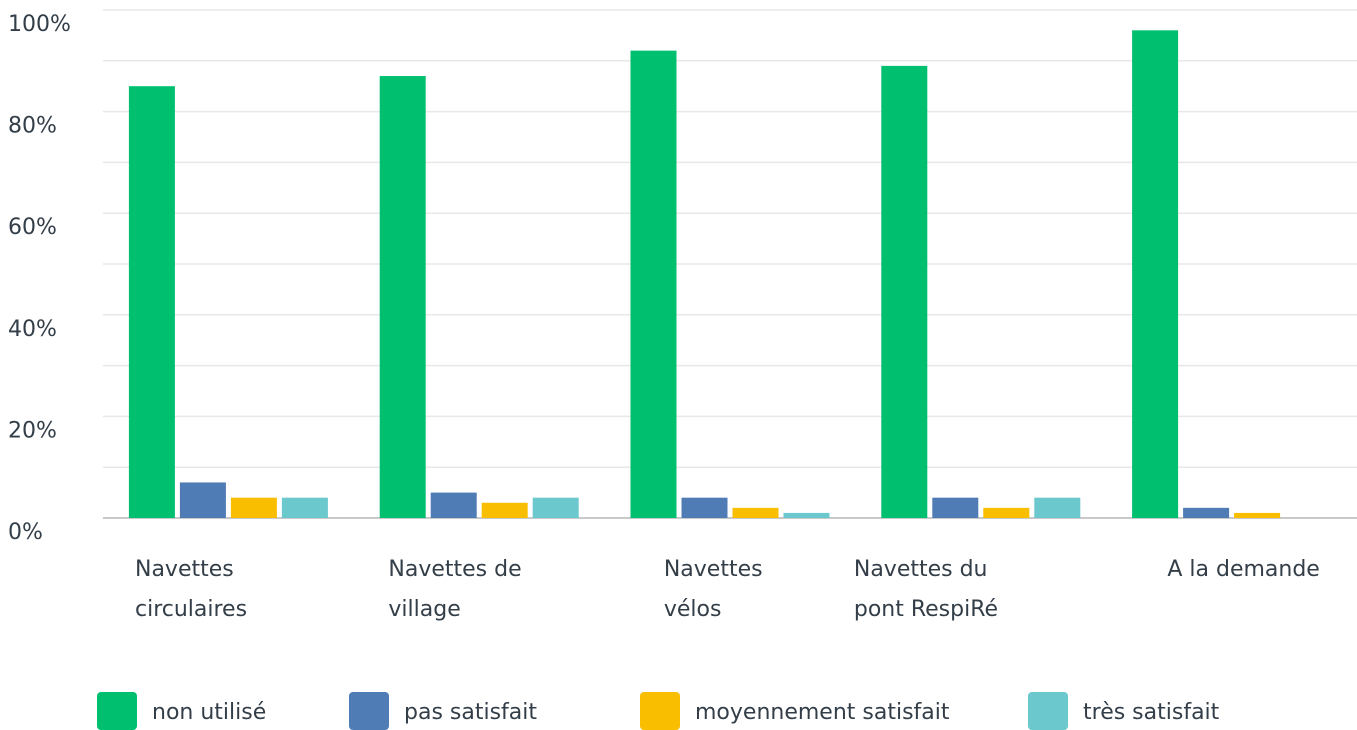 The image size is (1357, 730). I want to click on x-tick-label: Navettes vélos, so click(713, 589).